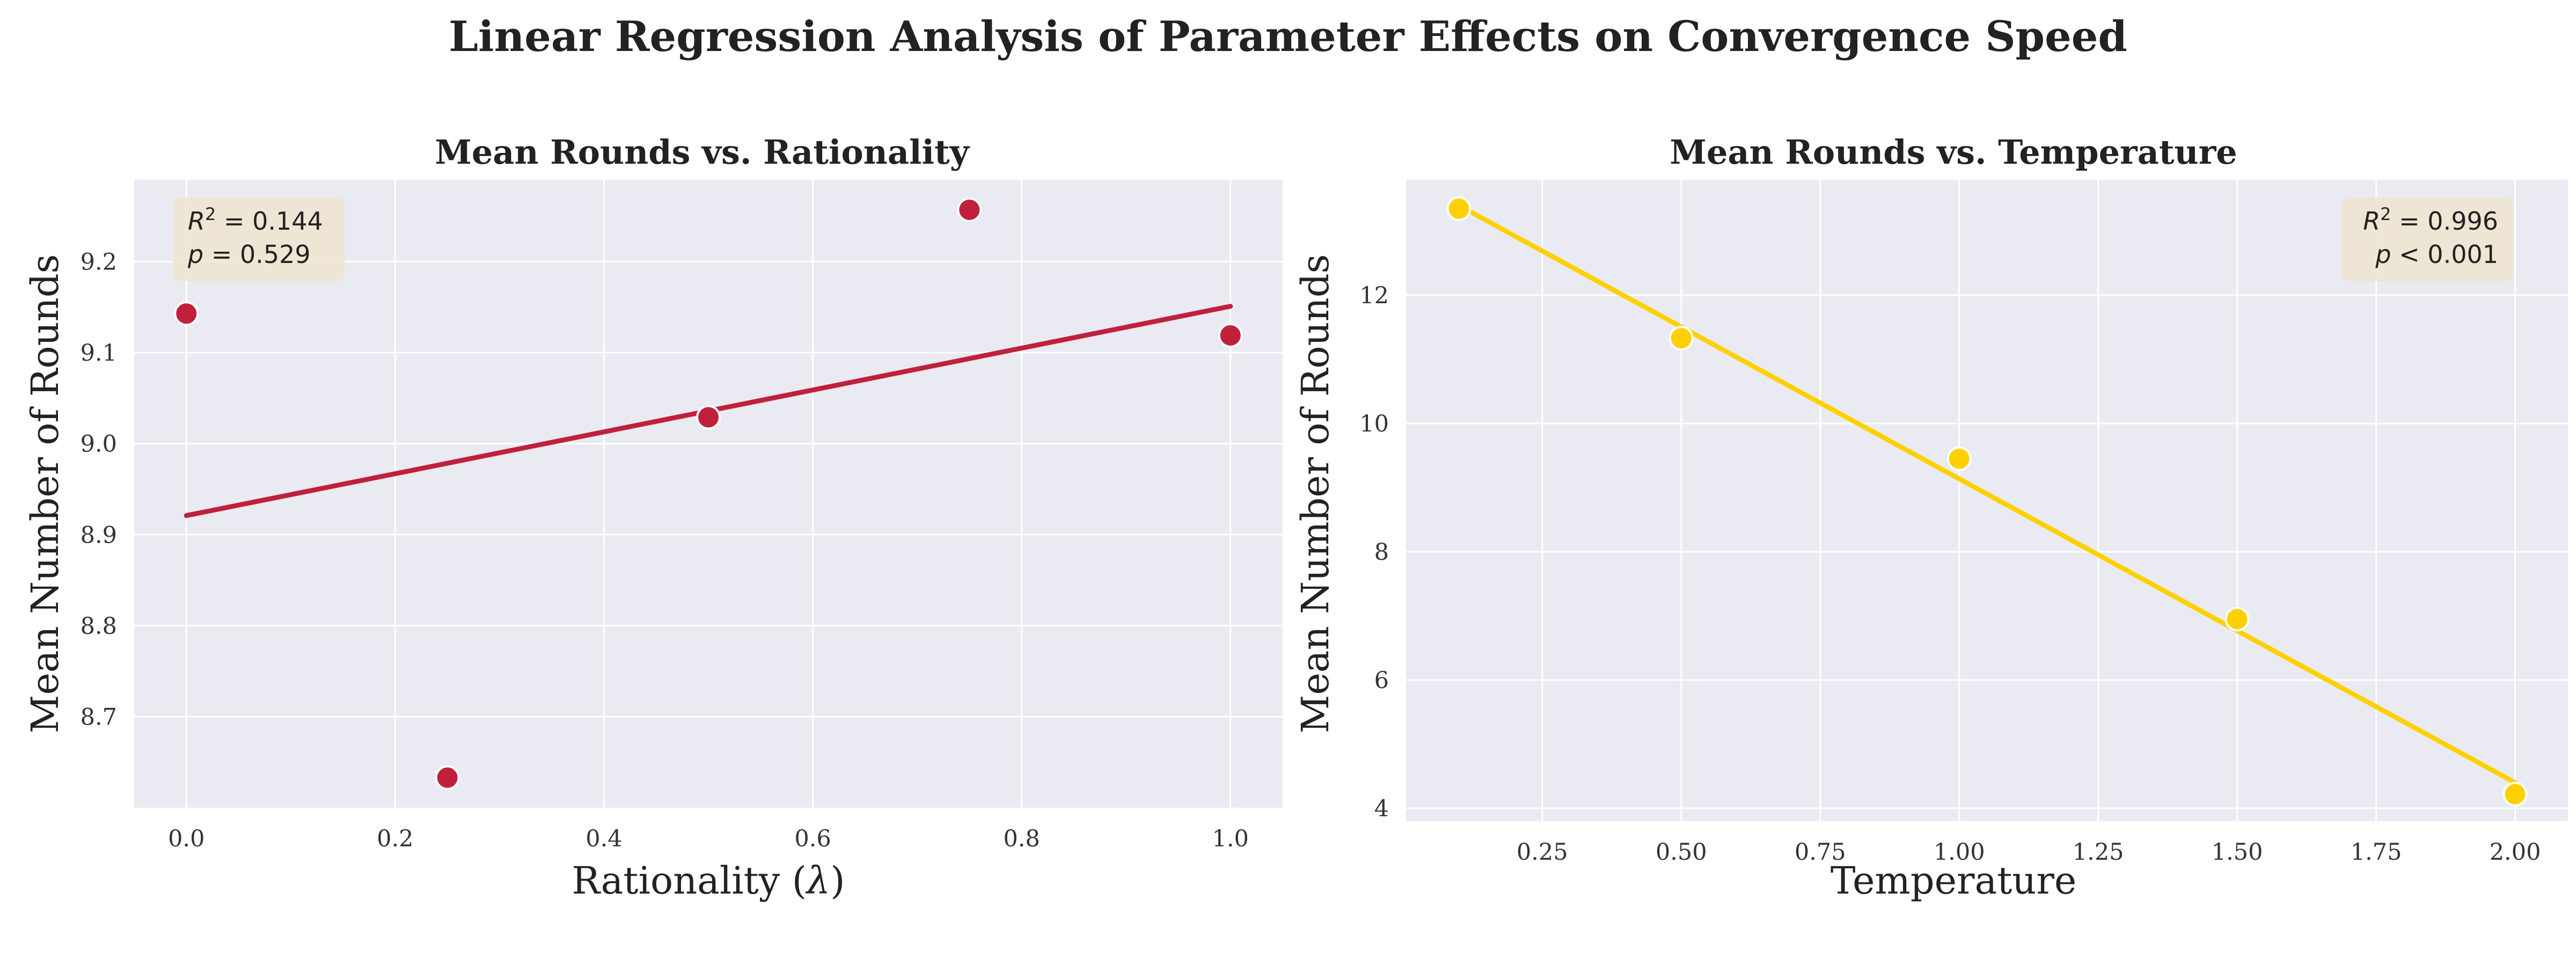  Describe the element at coordinates (98, 444) in the screenshot. I see `y-tick-label: 9.0` at that location.